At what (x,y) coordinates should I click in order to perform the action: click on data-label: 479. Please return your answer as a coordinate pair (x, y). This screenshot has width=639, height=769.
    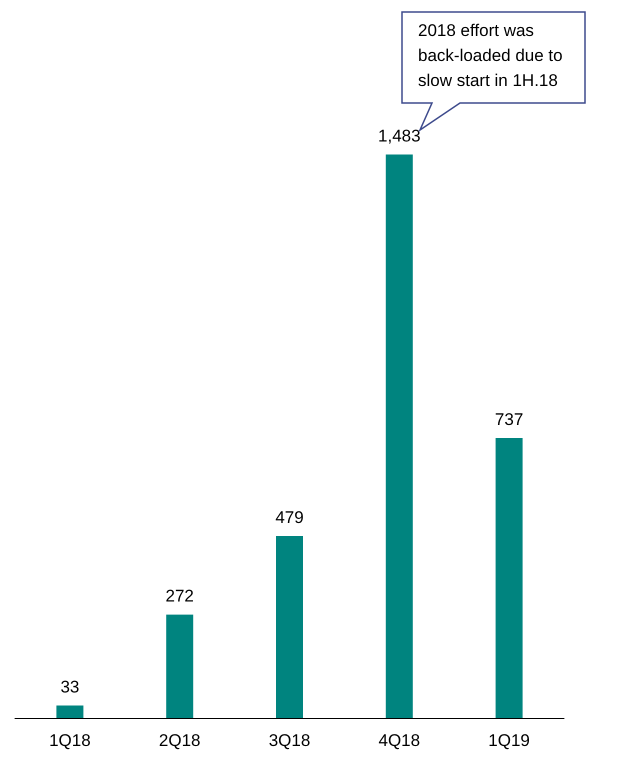
    Looking at the image, I should click on (289, 517).